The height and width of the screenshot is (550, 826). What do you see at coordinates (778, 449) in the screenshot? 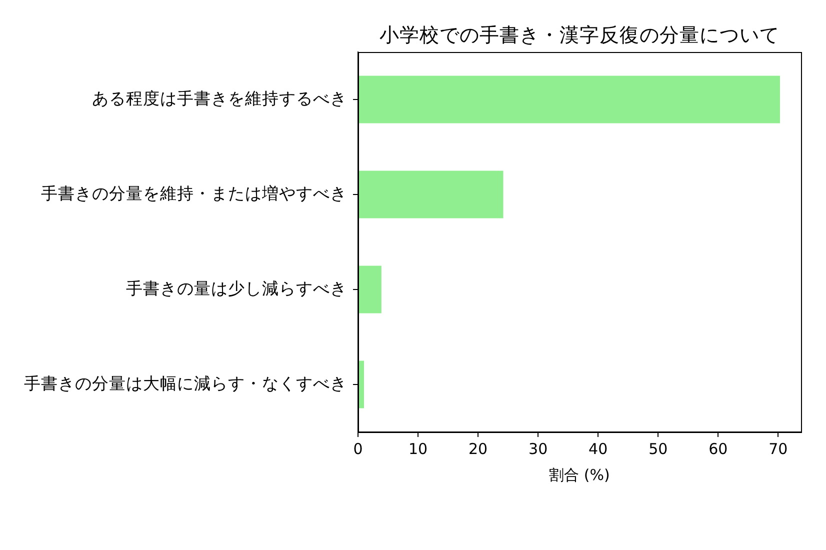
I see `x-tick-label: 70` at bounding box center [778, 449].